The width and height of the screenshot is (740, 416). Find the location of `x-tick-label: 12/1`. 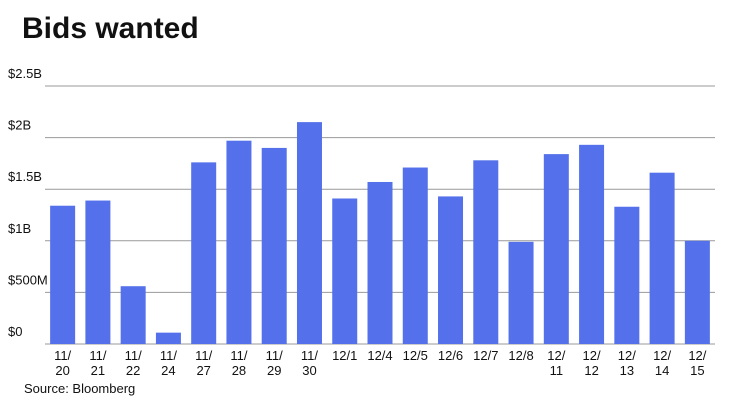

x-tick-label: 12/1 is located at coordinates (344, 355).